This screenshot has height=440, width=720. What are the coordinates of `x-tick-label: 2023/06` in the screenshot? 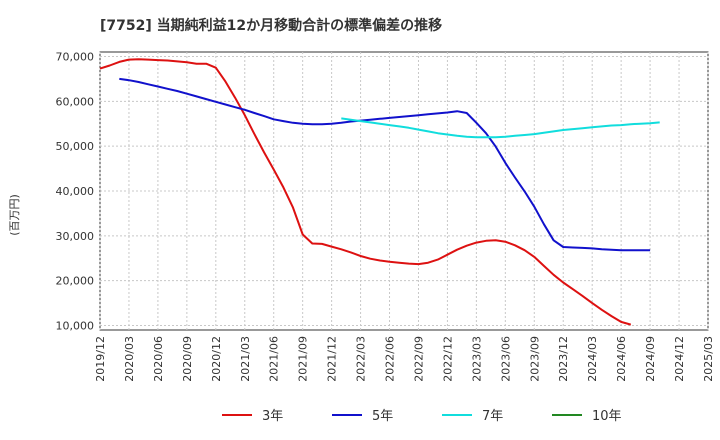 It's located at (505, 359).